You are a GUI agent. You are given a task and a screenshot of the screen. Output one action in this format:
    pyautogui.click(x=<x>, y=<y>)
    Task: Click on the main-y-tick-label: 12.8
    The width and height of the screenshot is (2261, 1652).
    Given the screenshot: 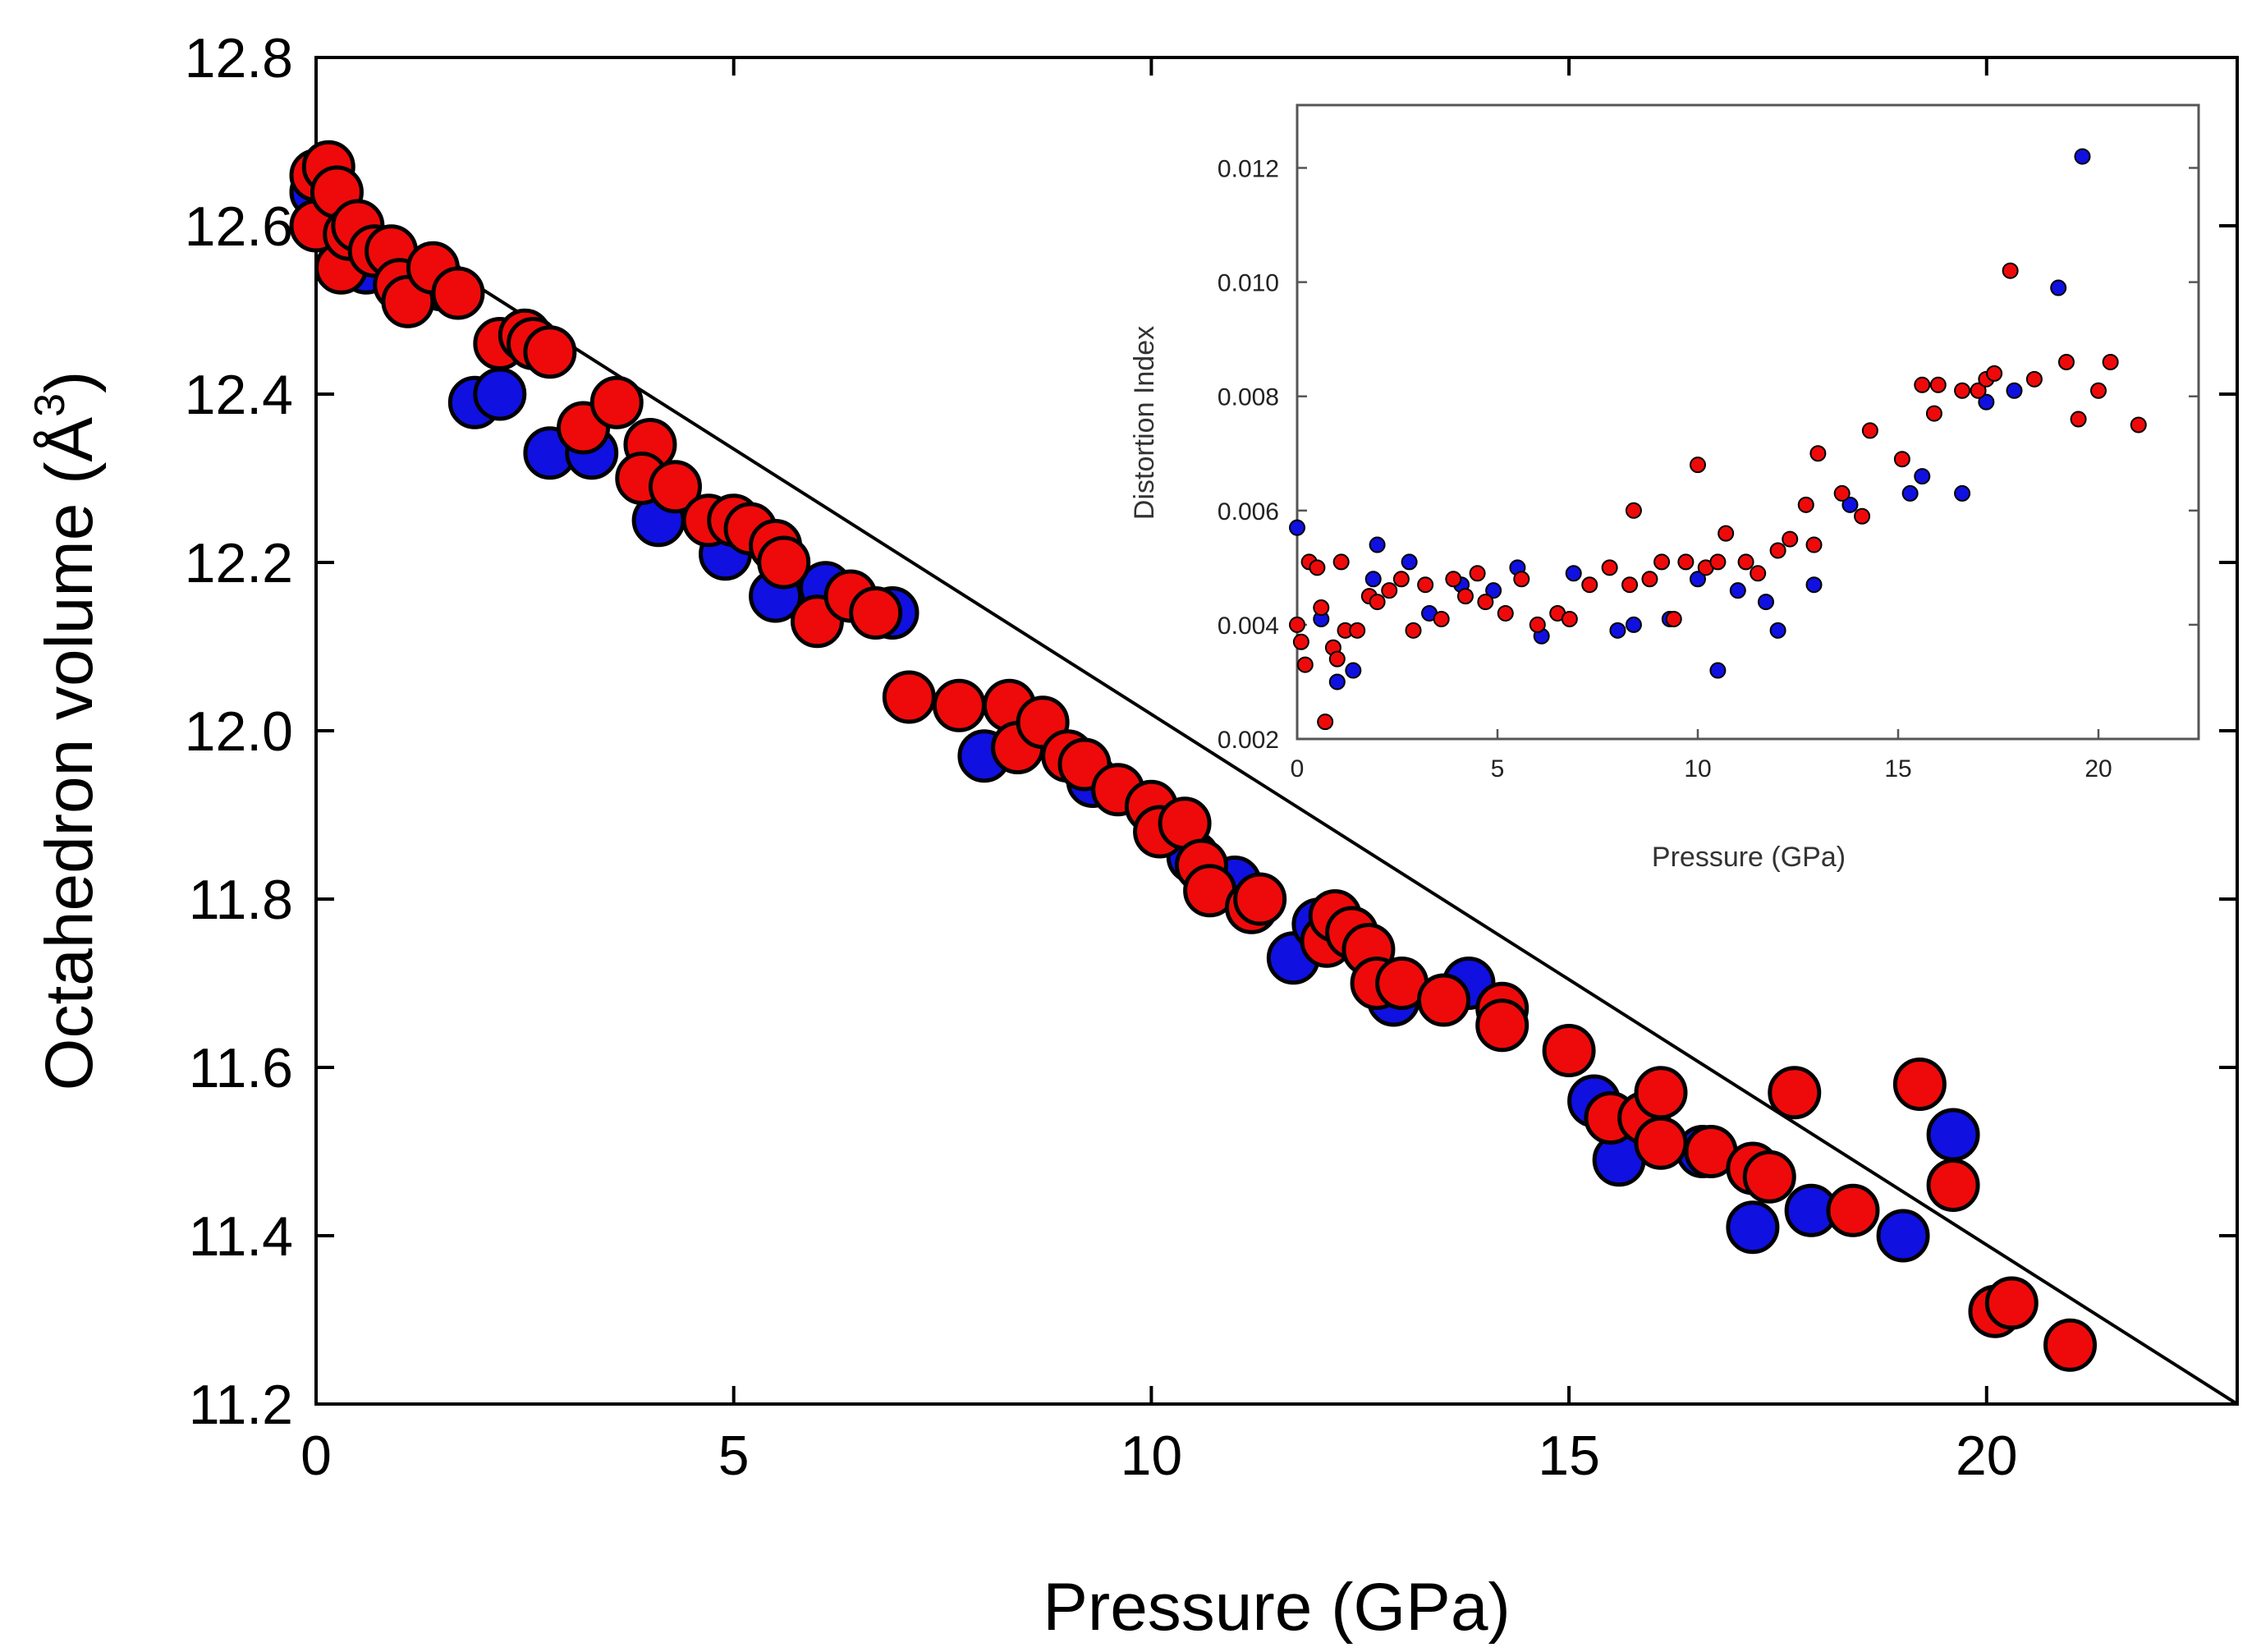 What is the action you would take?
    pyautogui.click(x=239, y=58)
    